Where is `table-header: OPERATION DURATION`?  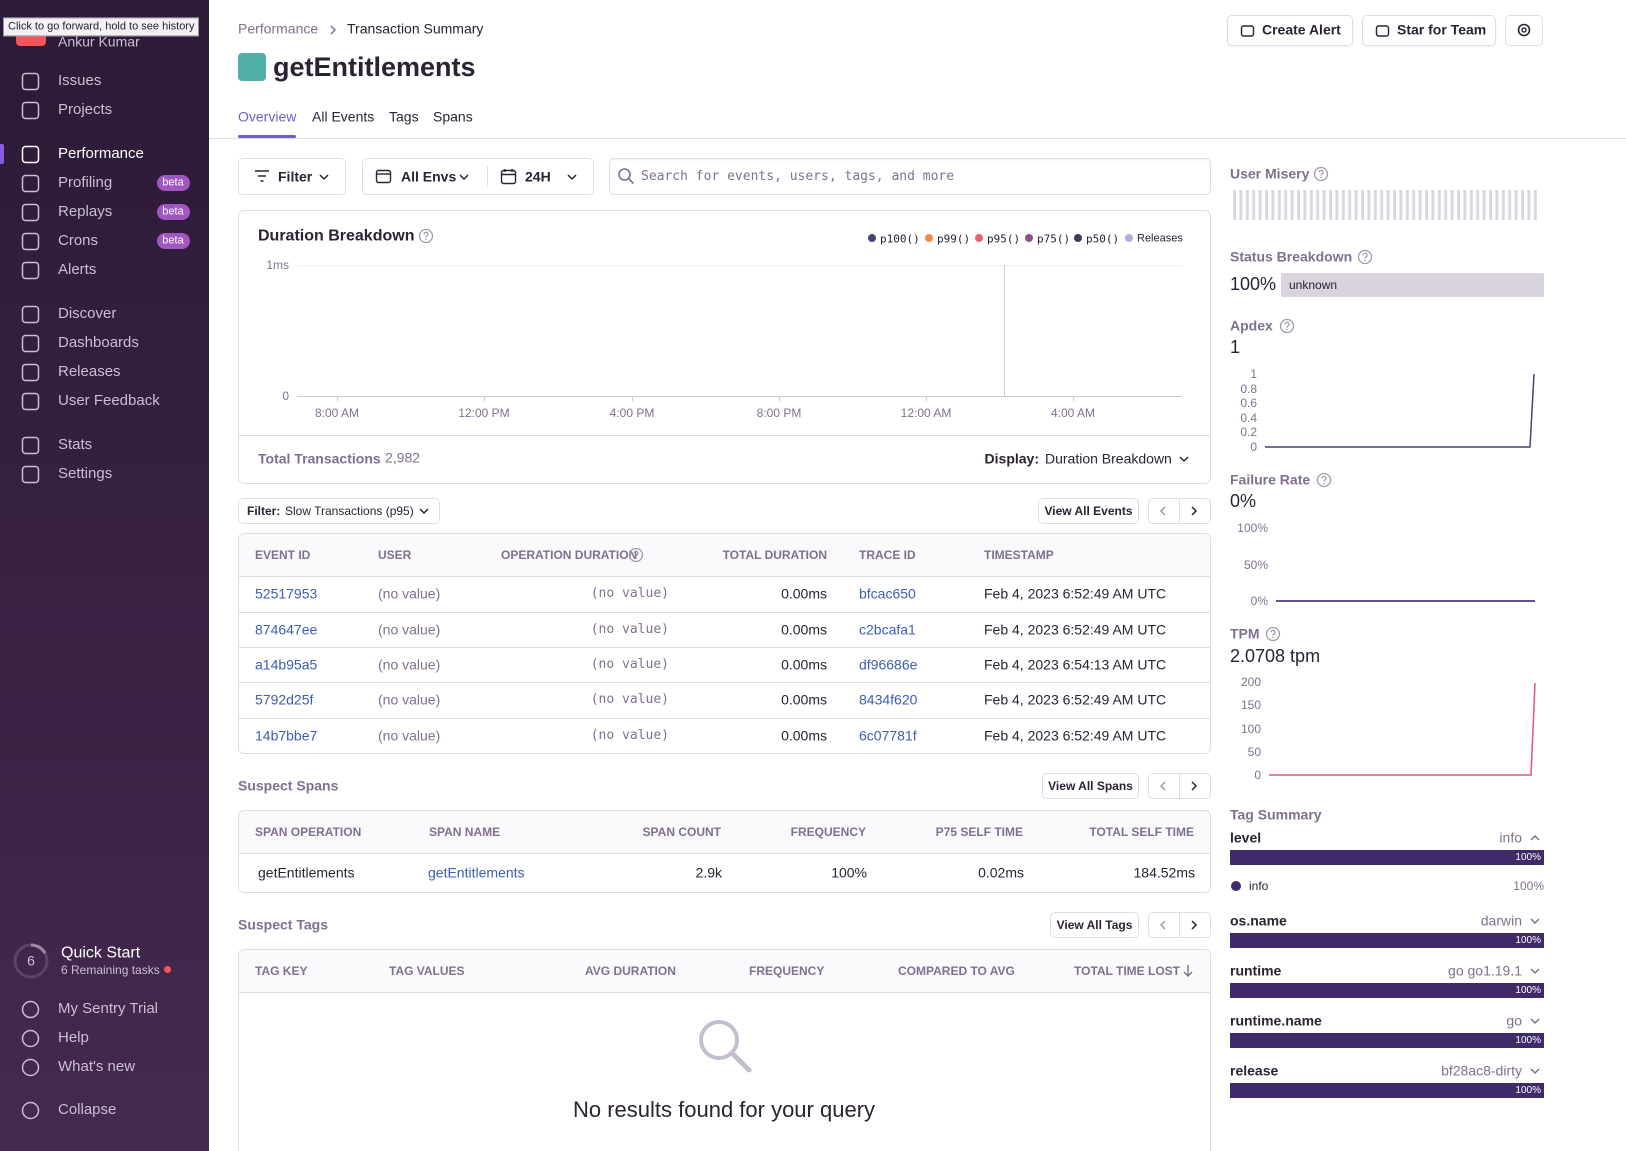 table-header: OPERATION DURATION is located at coordinates (569, 554).